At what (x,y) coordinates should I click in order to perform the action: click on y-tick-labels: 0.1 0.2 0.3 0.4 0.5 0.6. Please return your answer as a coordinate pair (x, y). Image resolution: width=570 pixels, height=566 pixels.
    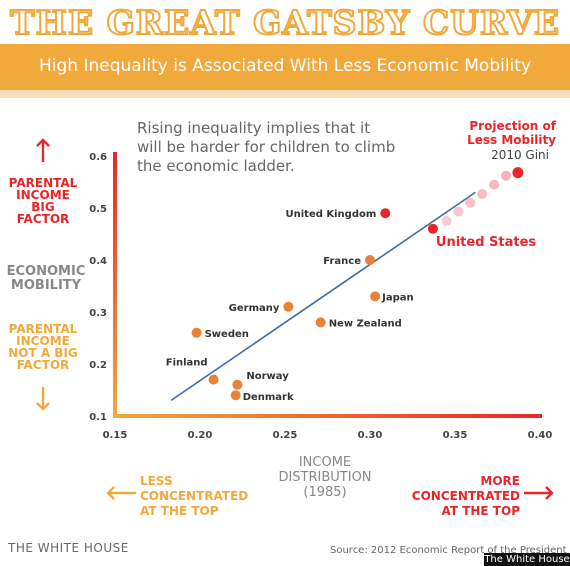
    Looking at the image, I should click on (98, 287).